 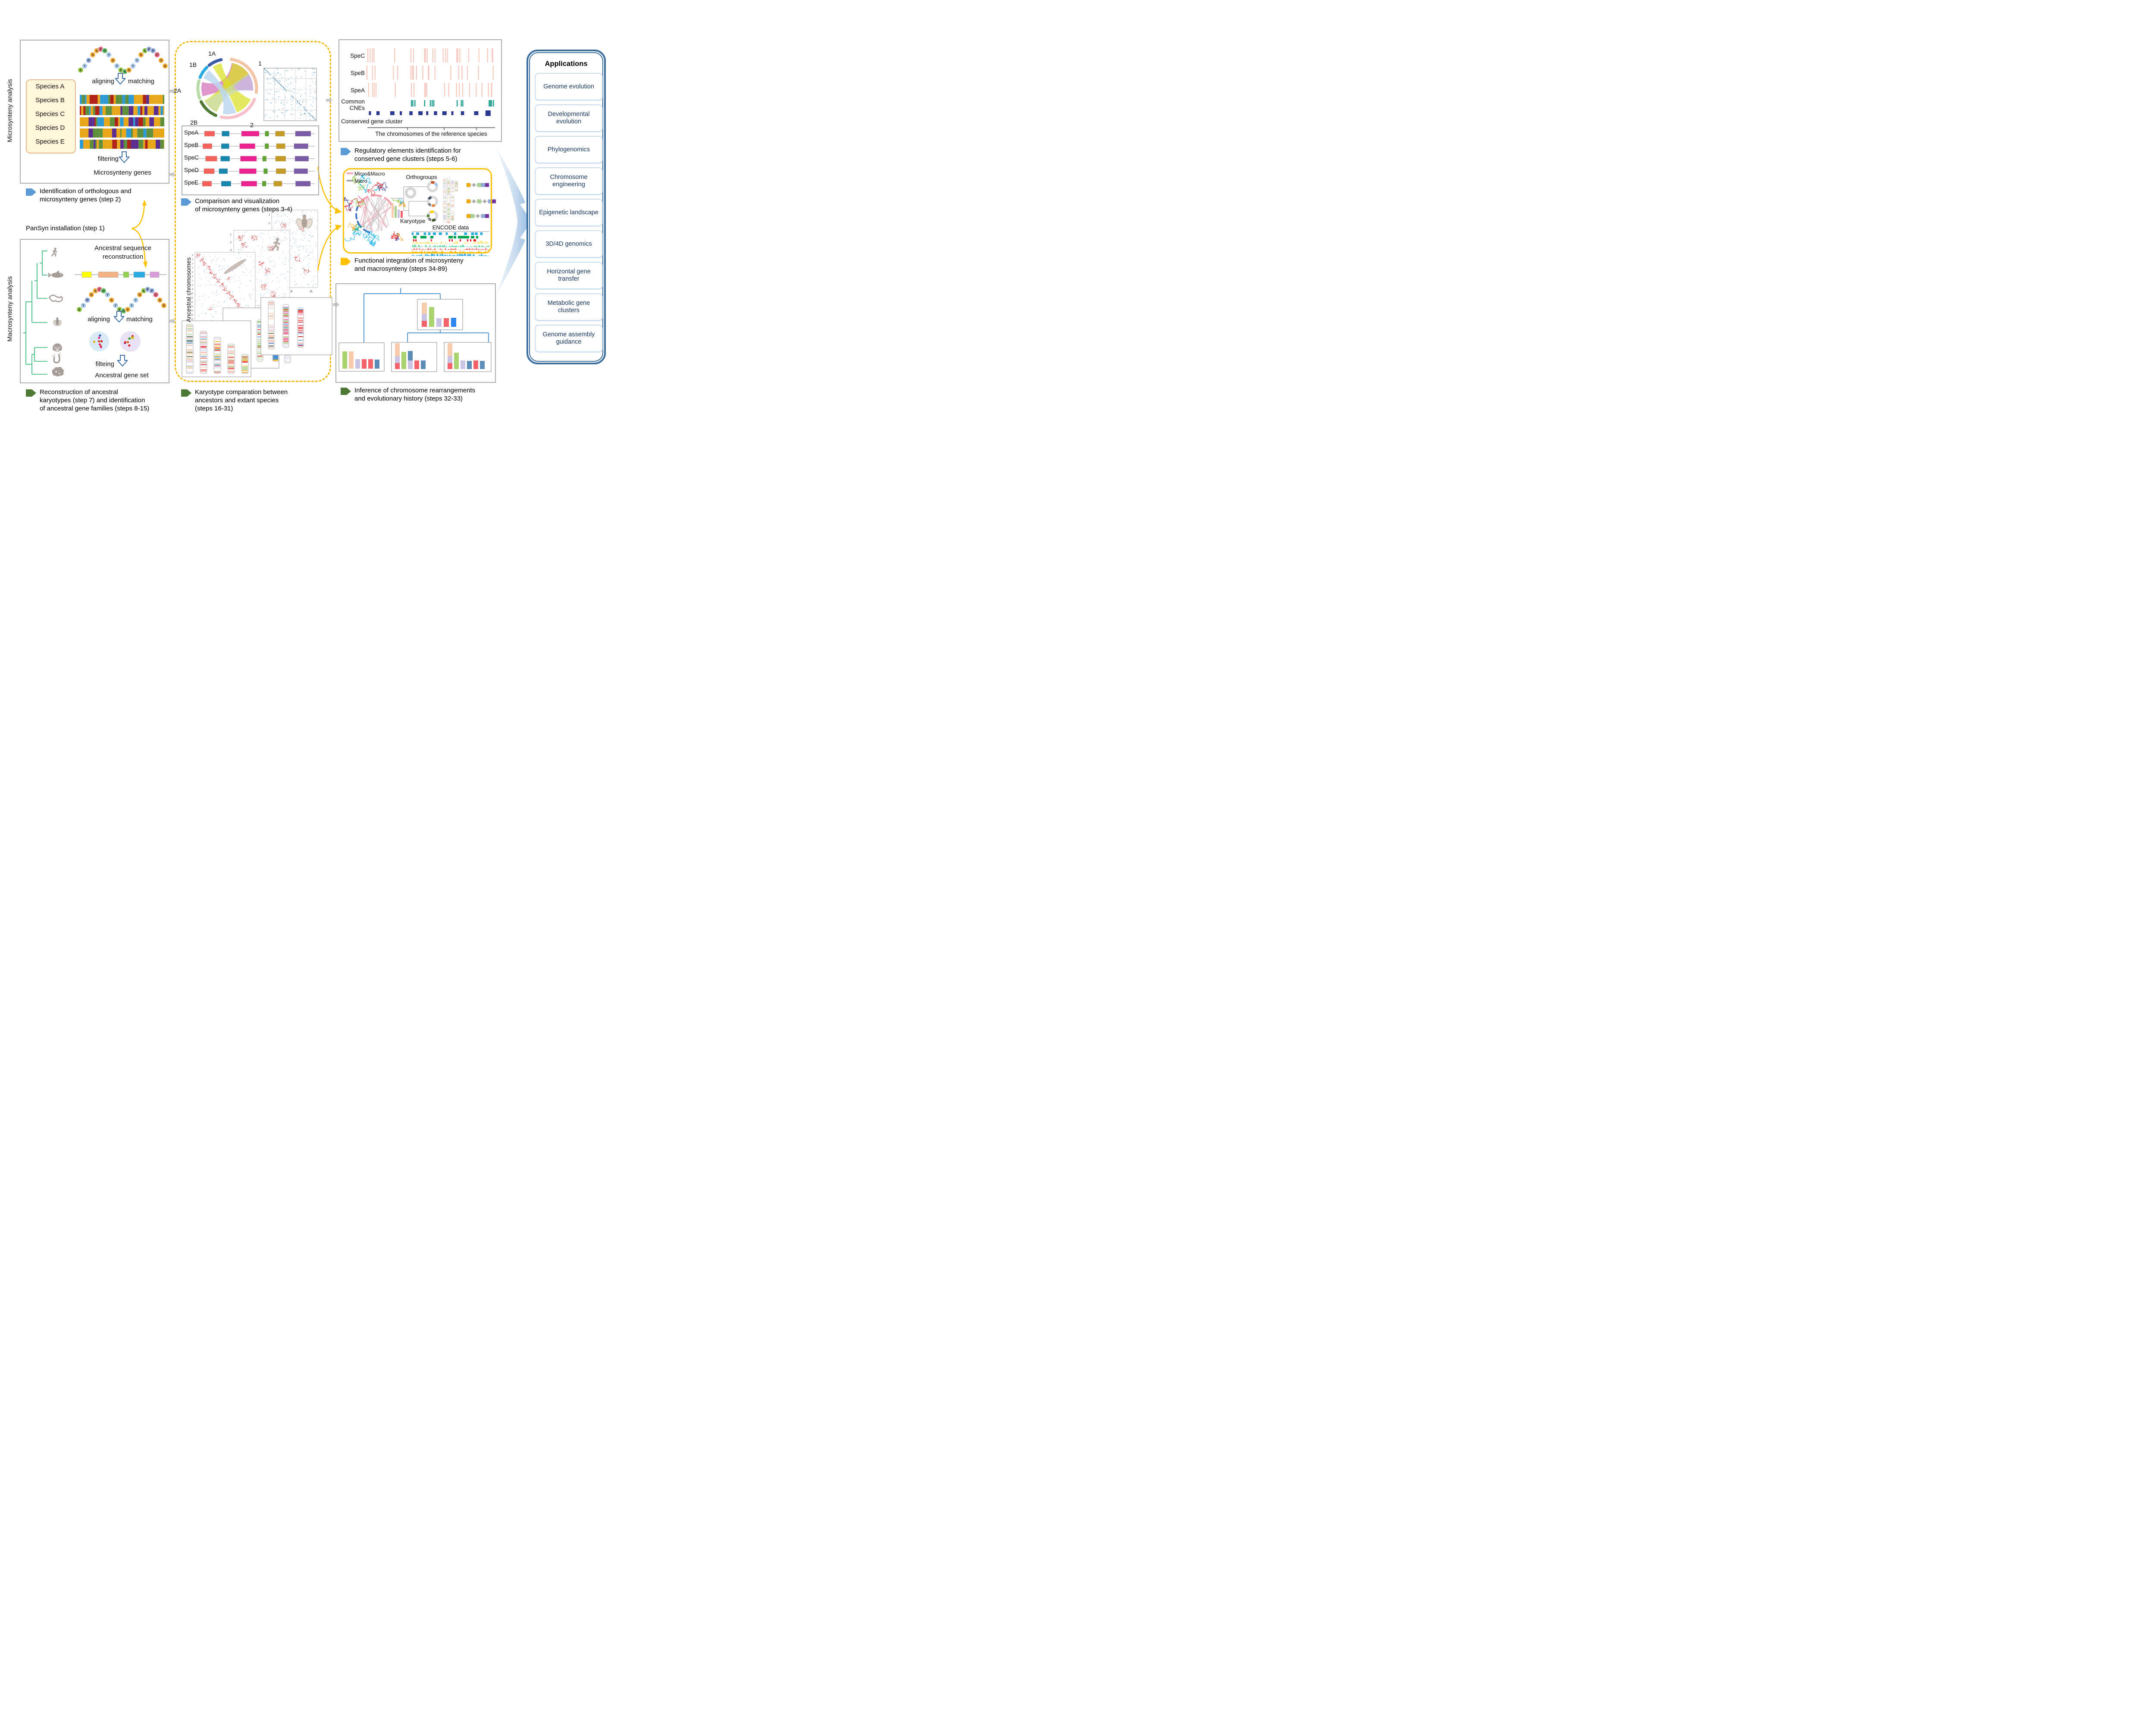 What do you see at coordinates (178, 91) in the screenshot?
I see `circos-label-2a: 2A` at bounding box center [178, 91].